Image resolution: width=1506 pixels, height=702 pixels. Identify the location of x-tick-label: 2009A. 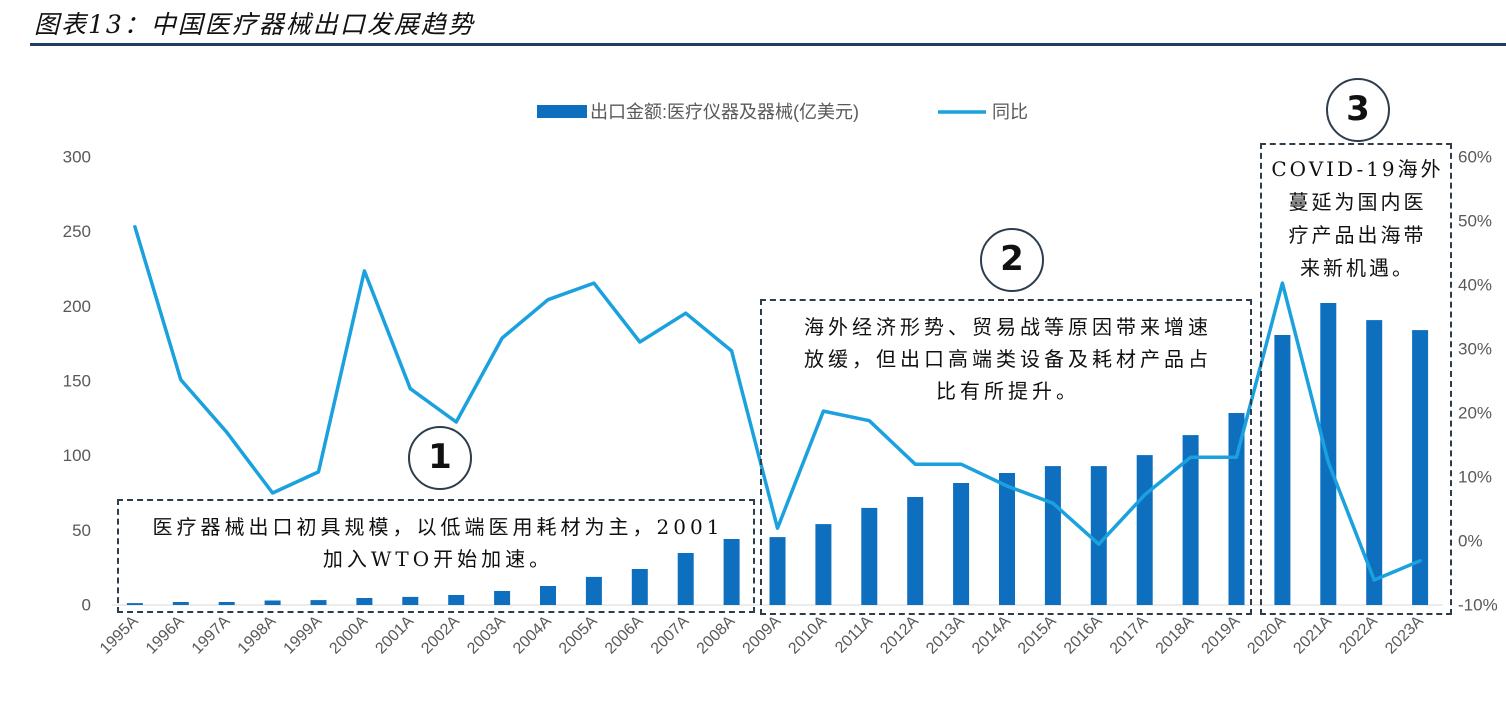
(762, 635).